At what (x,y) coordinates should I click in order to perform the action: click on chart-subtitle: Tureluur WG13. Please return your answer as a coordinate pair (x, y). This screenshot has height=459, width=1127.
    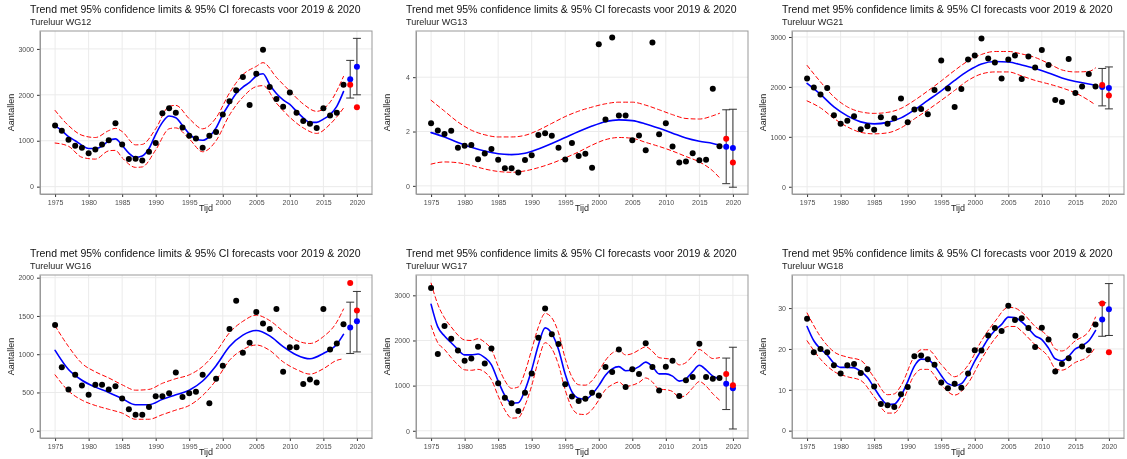
    Looking at the image, I should click on (437, 22).